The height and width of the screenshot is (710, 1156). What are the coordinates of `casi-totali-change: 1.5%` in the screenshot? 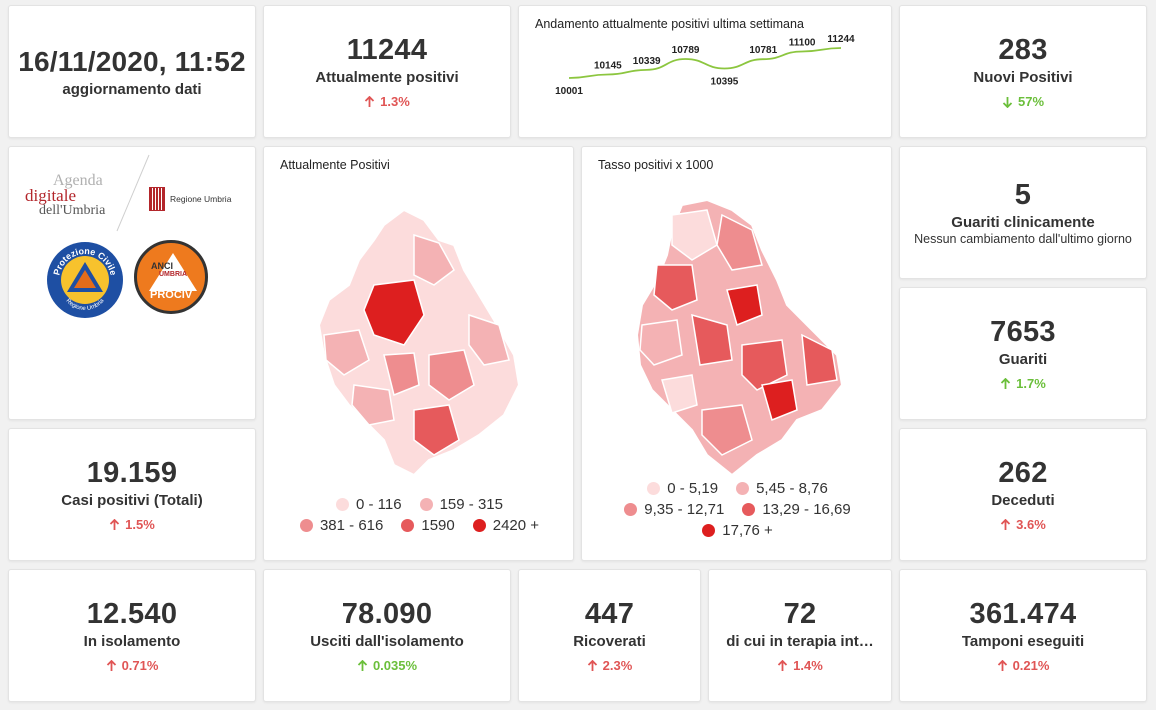 It's located at (132, 525).